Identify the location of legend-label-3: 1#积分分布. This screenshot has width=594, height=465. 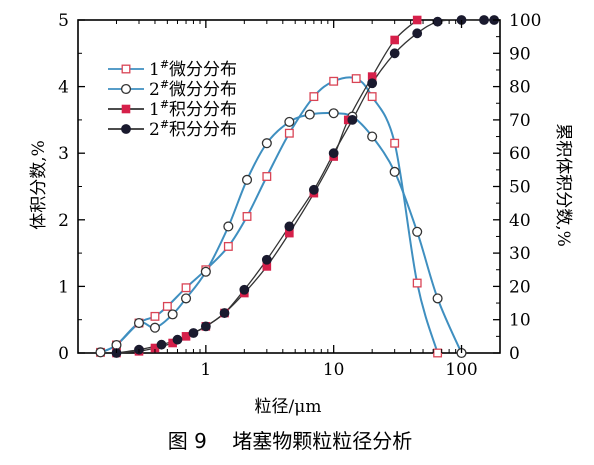
(193, 109).